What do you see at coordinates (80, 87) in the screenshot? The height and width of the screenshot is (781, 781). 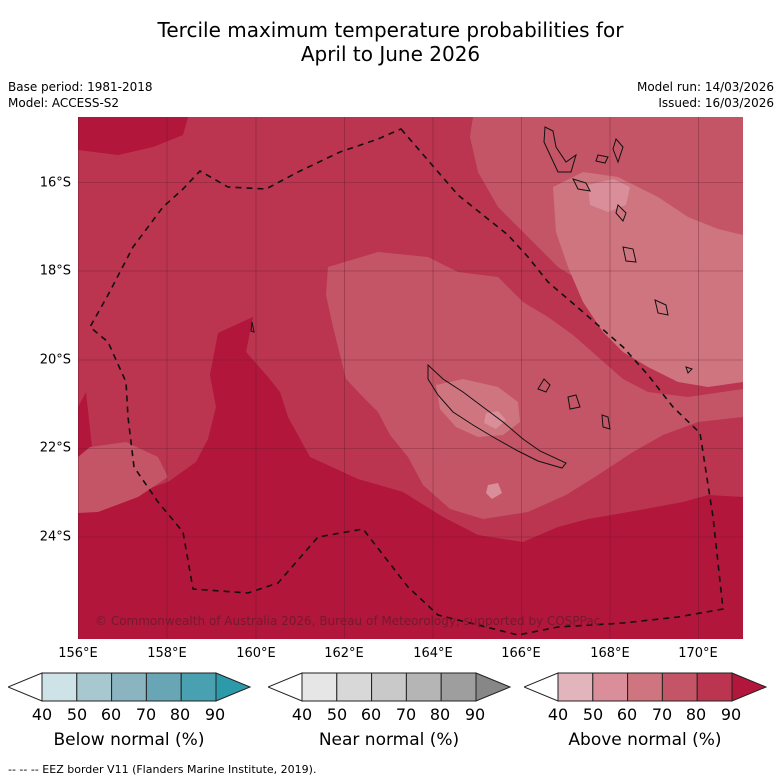 I see `base-period: Base period: 1981-2018` at bounding box center [80, 87].